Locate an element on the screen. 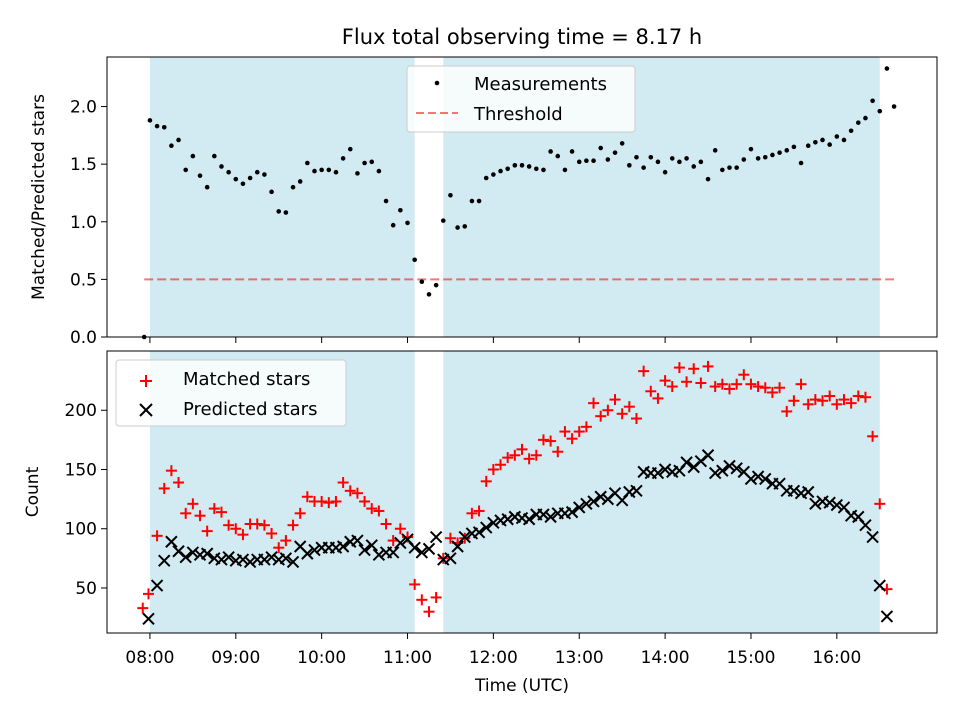 This screenshot has height=720, width=960. x-tick-label: 16:00 is located at coordinates (836, 658).